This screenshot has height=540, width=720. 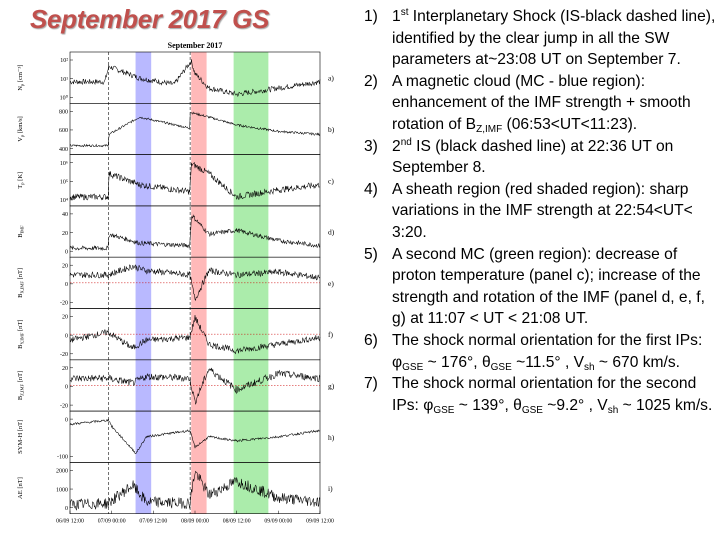 I want to click on panel-ylabel: Tp [K], so click(x=21, y=180).